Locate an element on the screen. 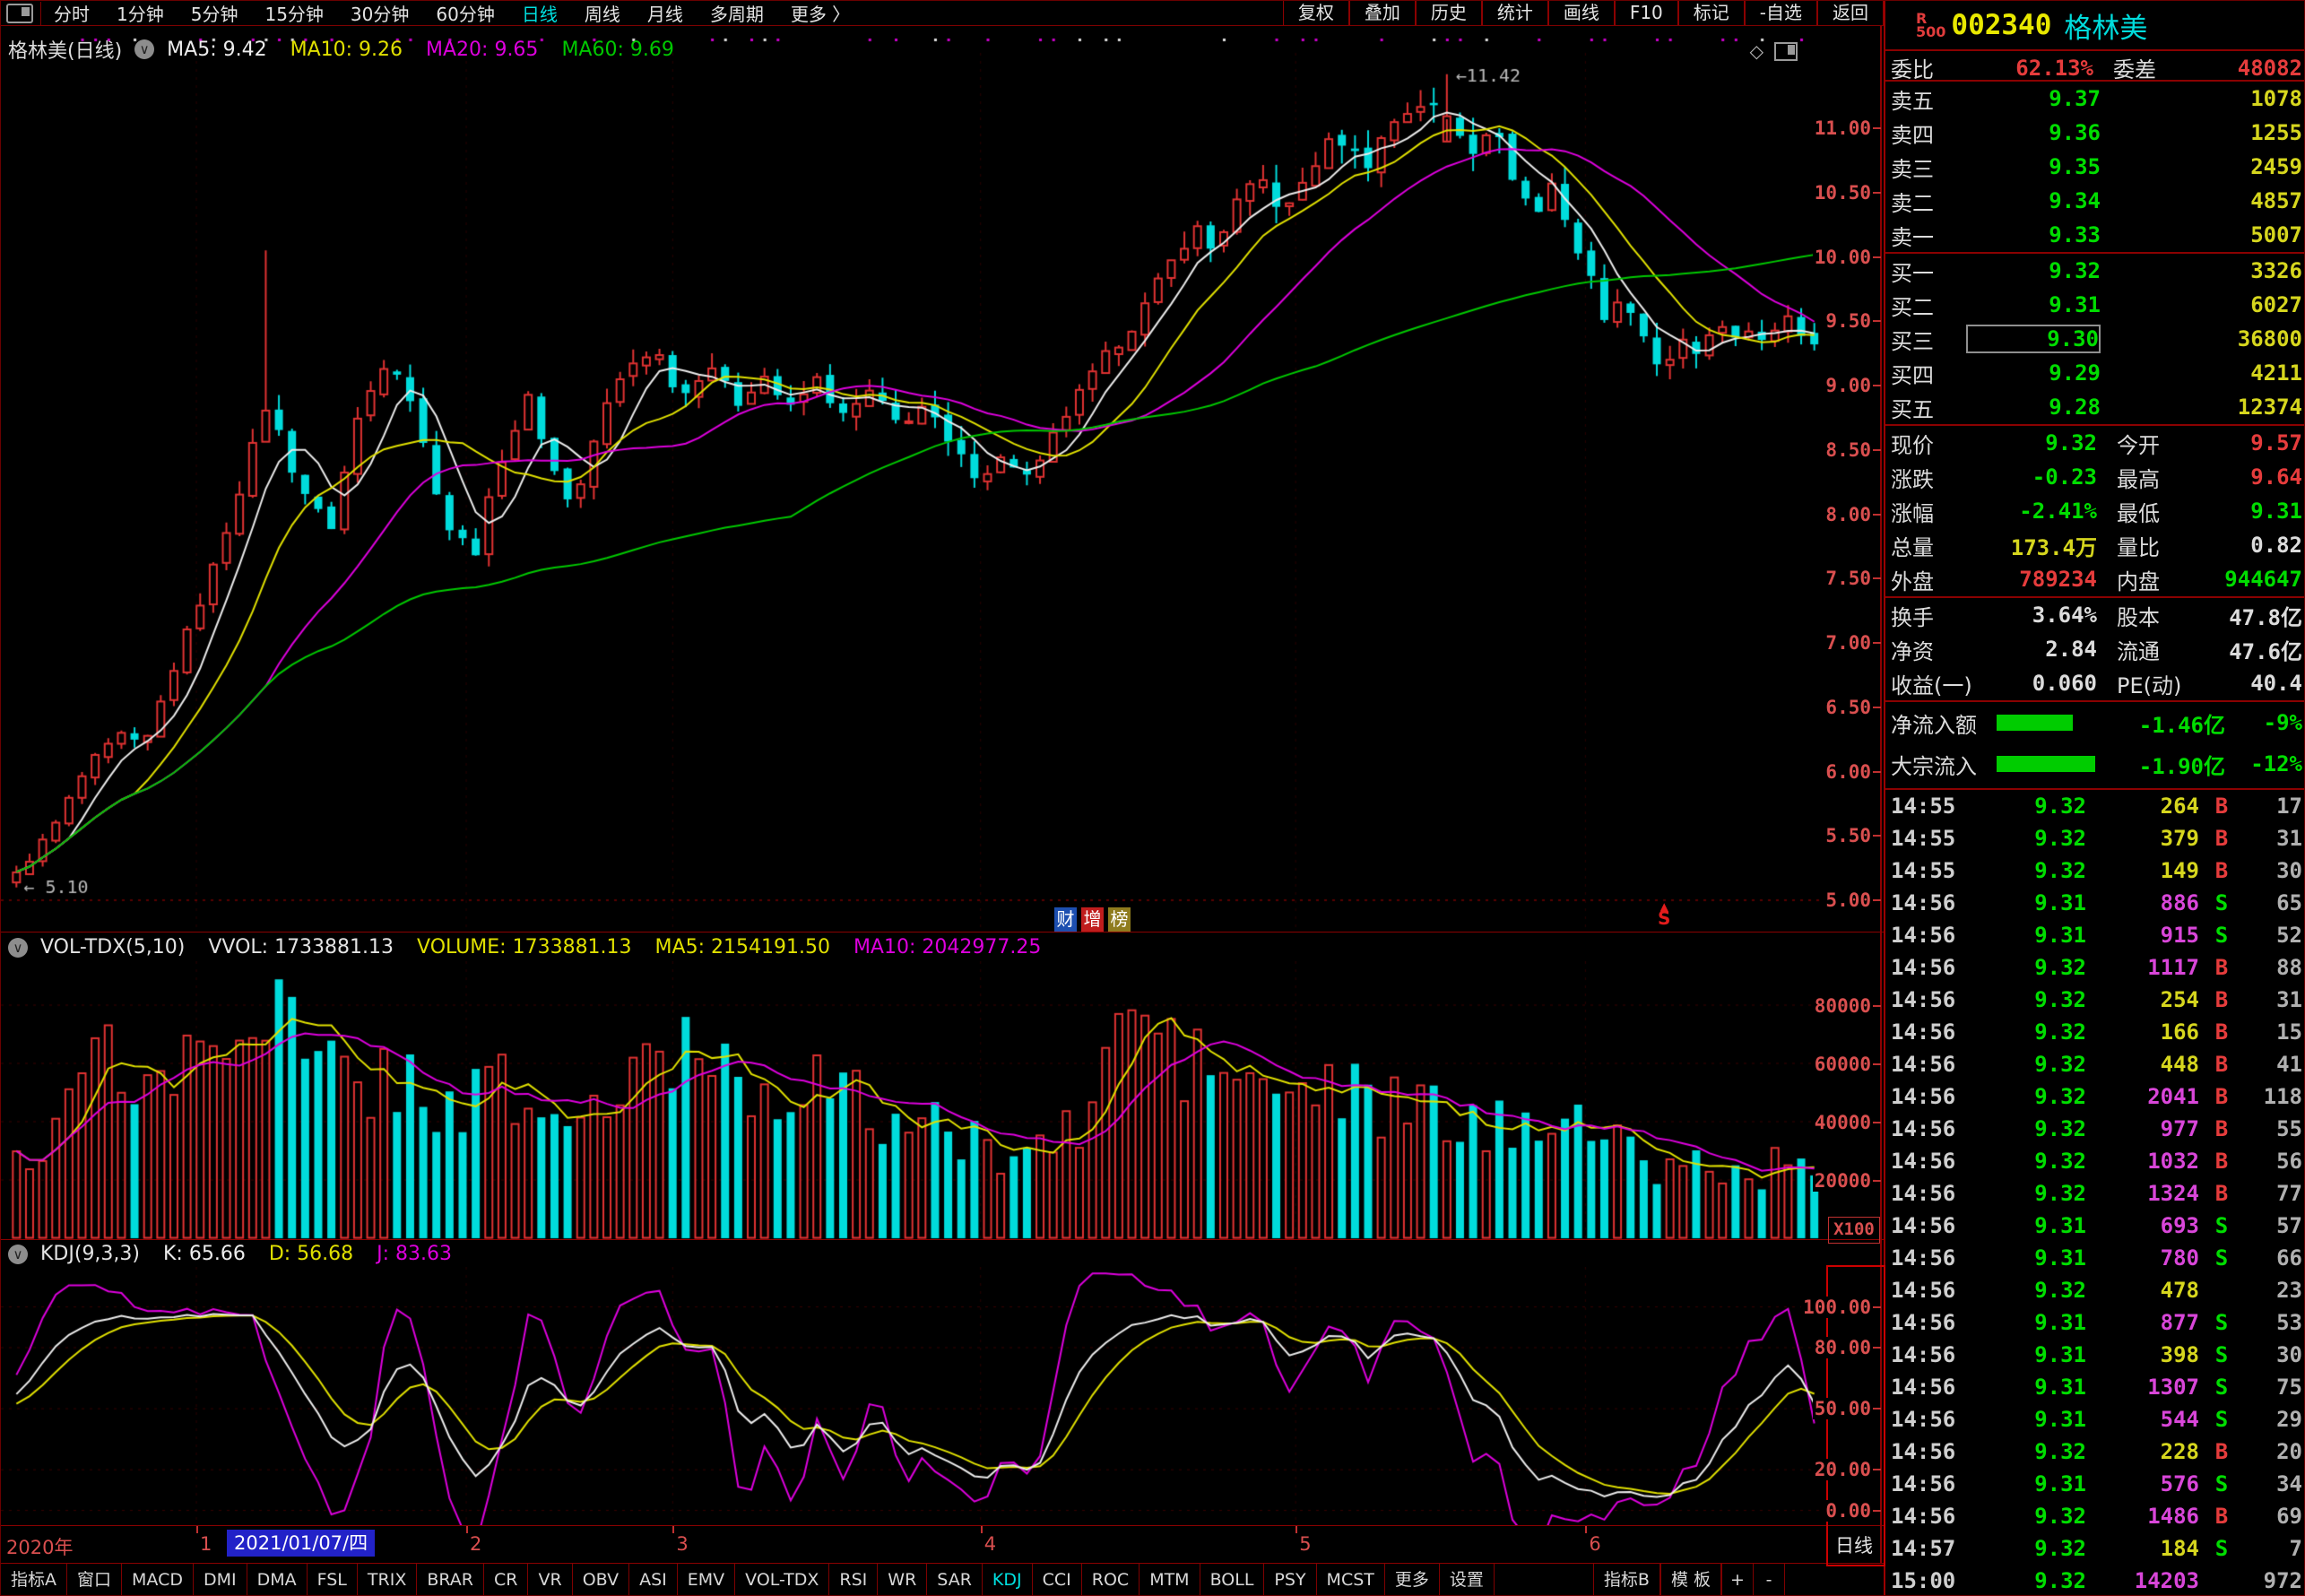 The height and width of the screenshot is (1596, 2305). indicator-button-BOLL: BOLL is located at coordinates (1232, 1580).